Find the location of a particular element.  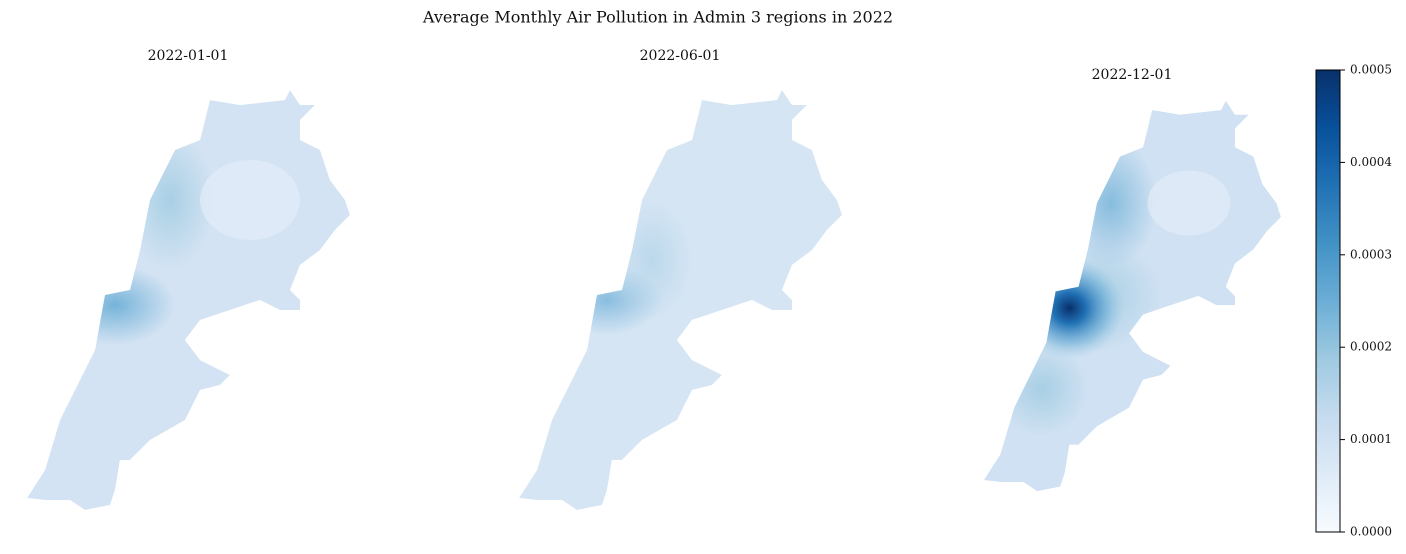

colorbar-tick-label: 0.0002 is located at coordinates (1371, 347).